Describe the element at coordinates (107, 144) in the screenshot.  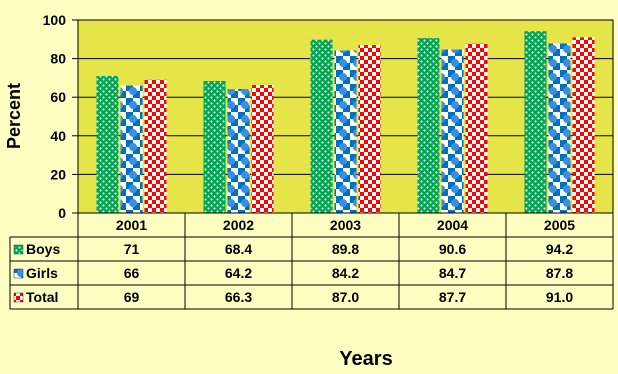
I see `bar-boys-2001` at that location.